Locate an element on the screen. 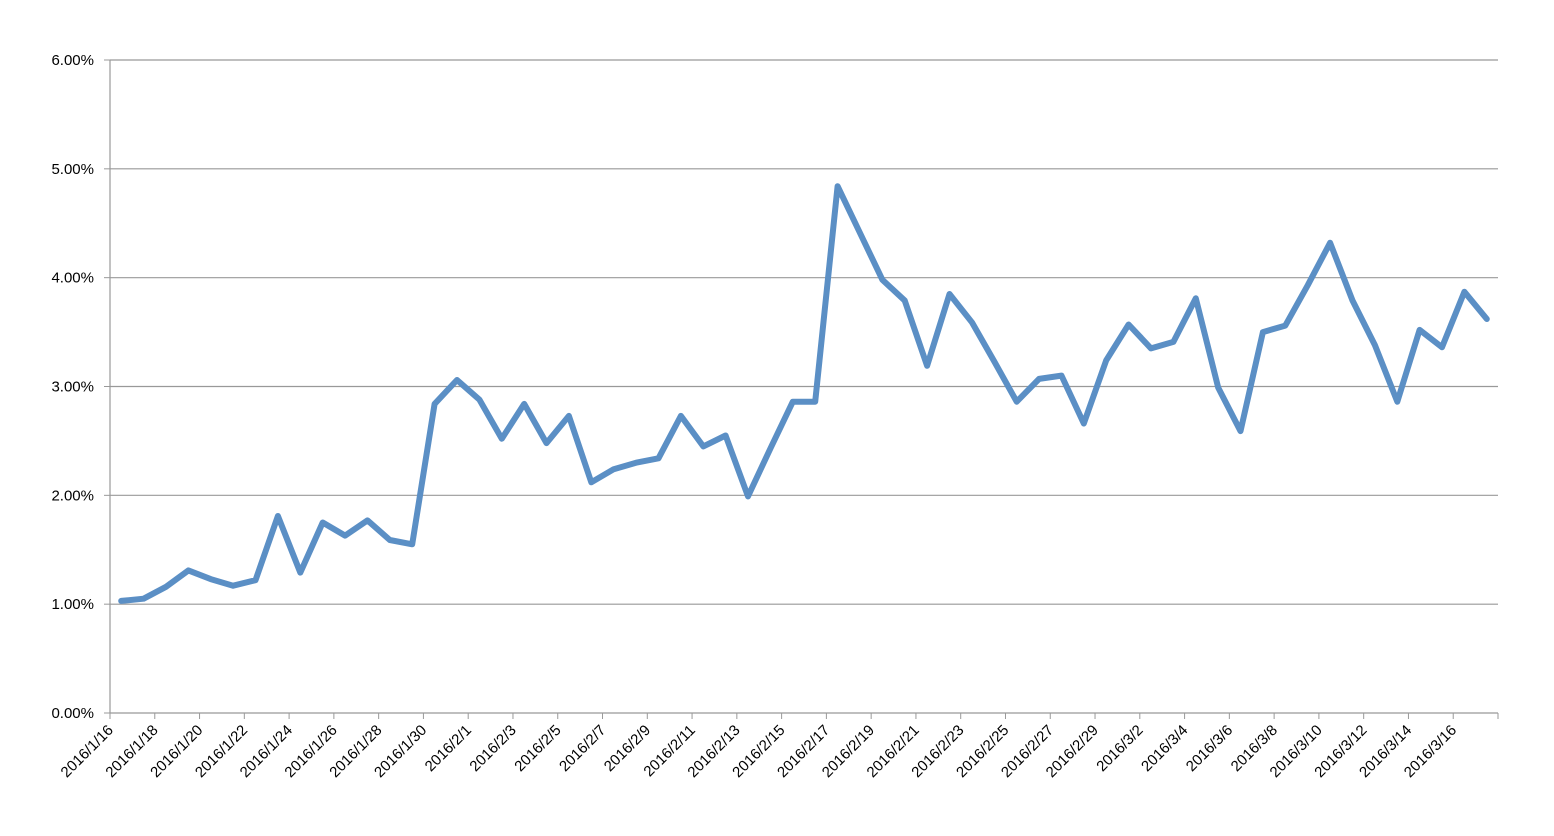 Image resolution: width=1554 pixels, height=836 pixels. x-tick-label: 2016/2/7 is located at coordinates (582, 748).